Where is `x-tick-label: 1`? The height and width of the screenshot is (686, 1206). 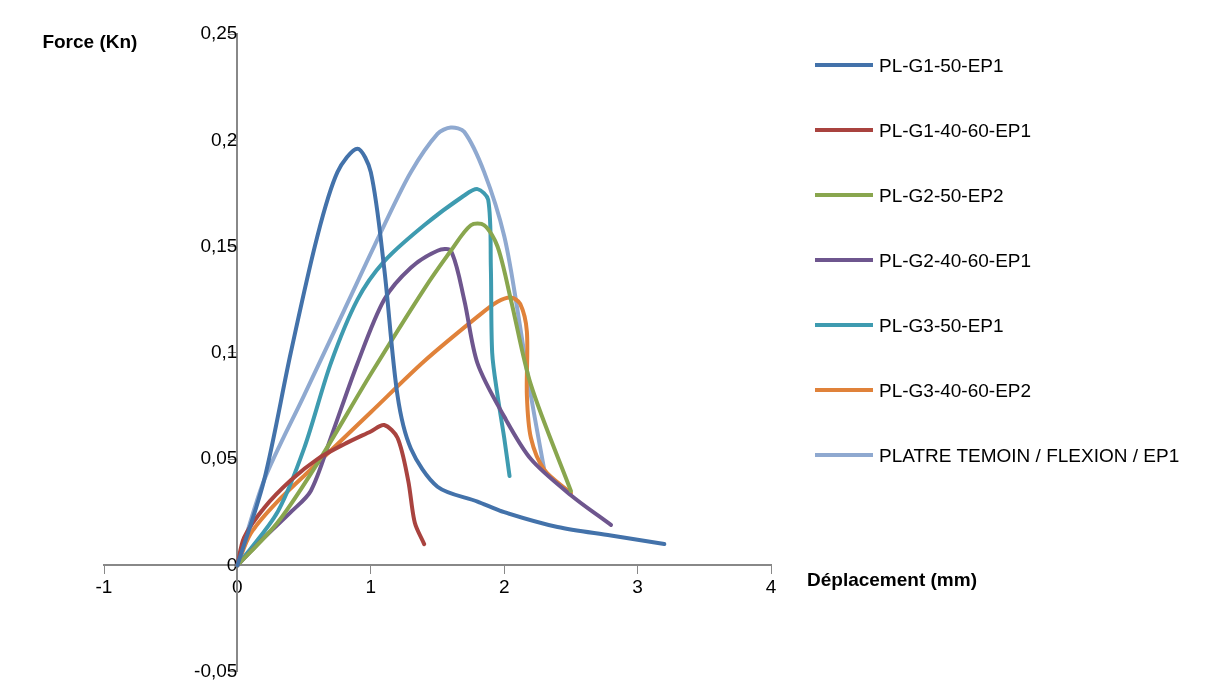 x-tick-label: 1 is located at coordinates (371, 586).